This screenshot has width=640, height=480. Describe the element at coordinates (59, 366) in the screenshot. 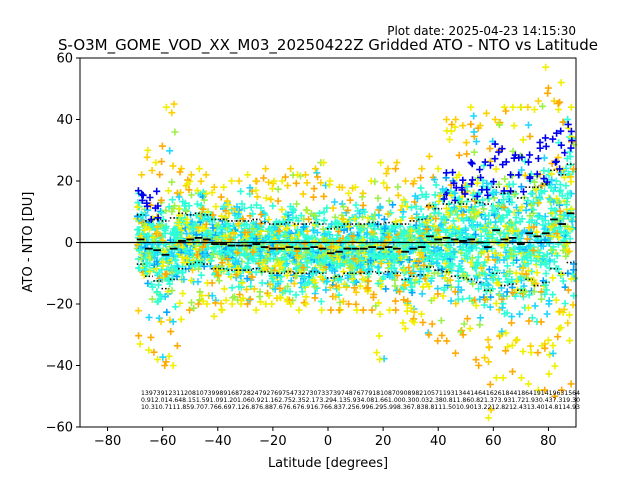

I see `y-tick-label: −40` at that location.